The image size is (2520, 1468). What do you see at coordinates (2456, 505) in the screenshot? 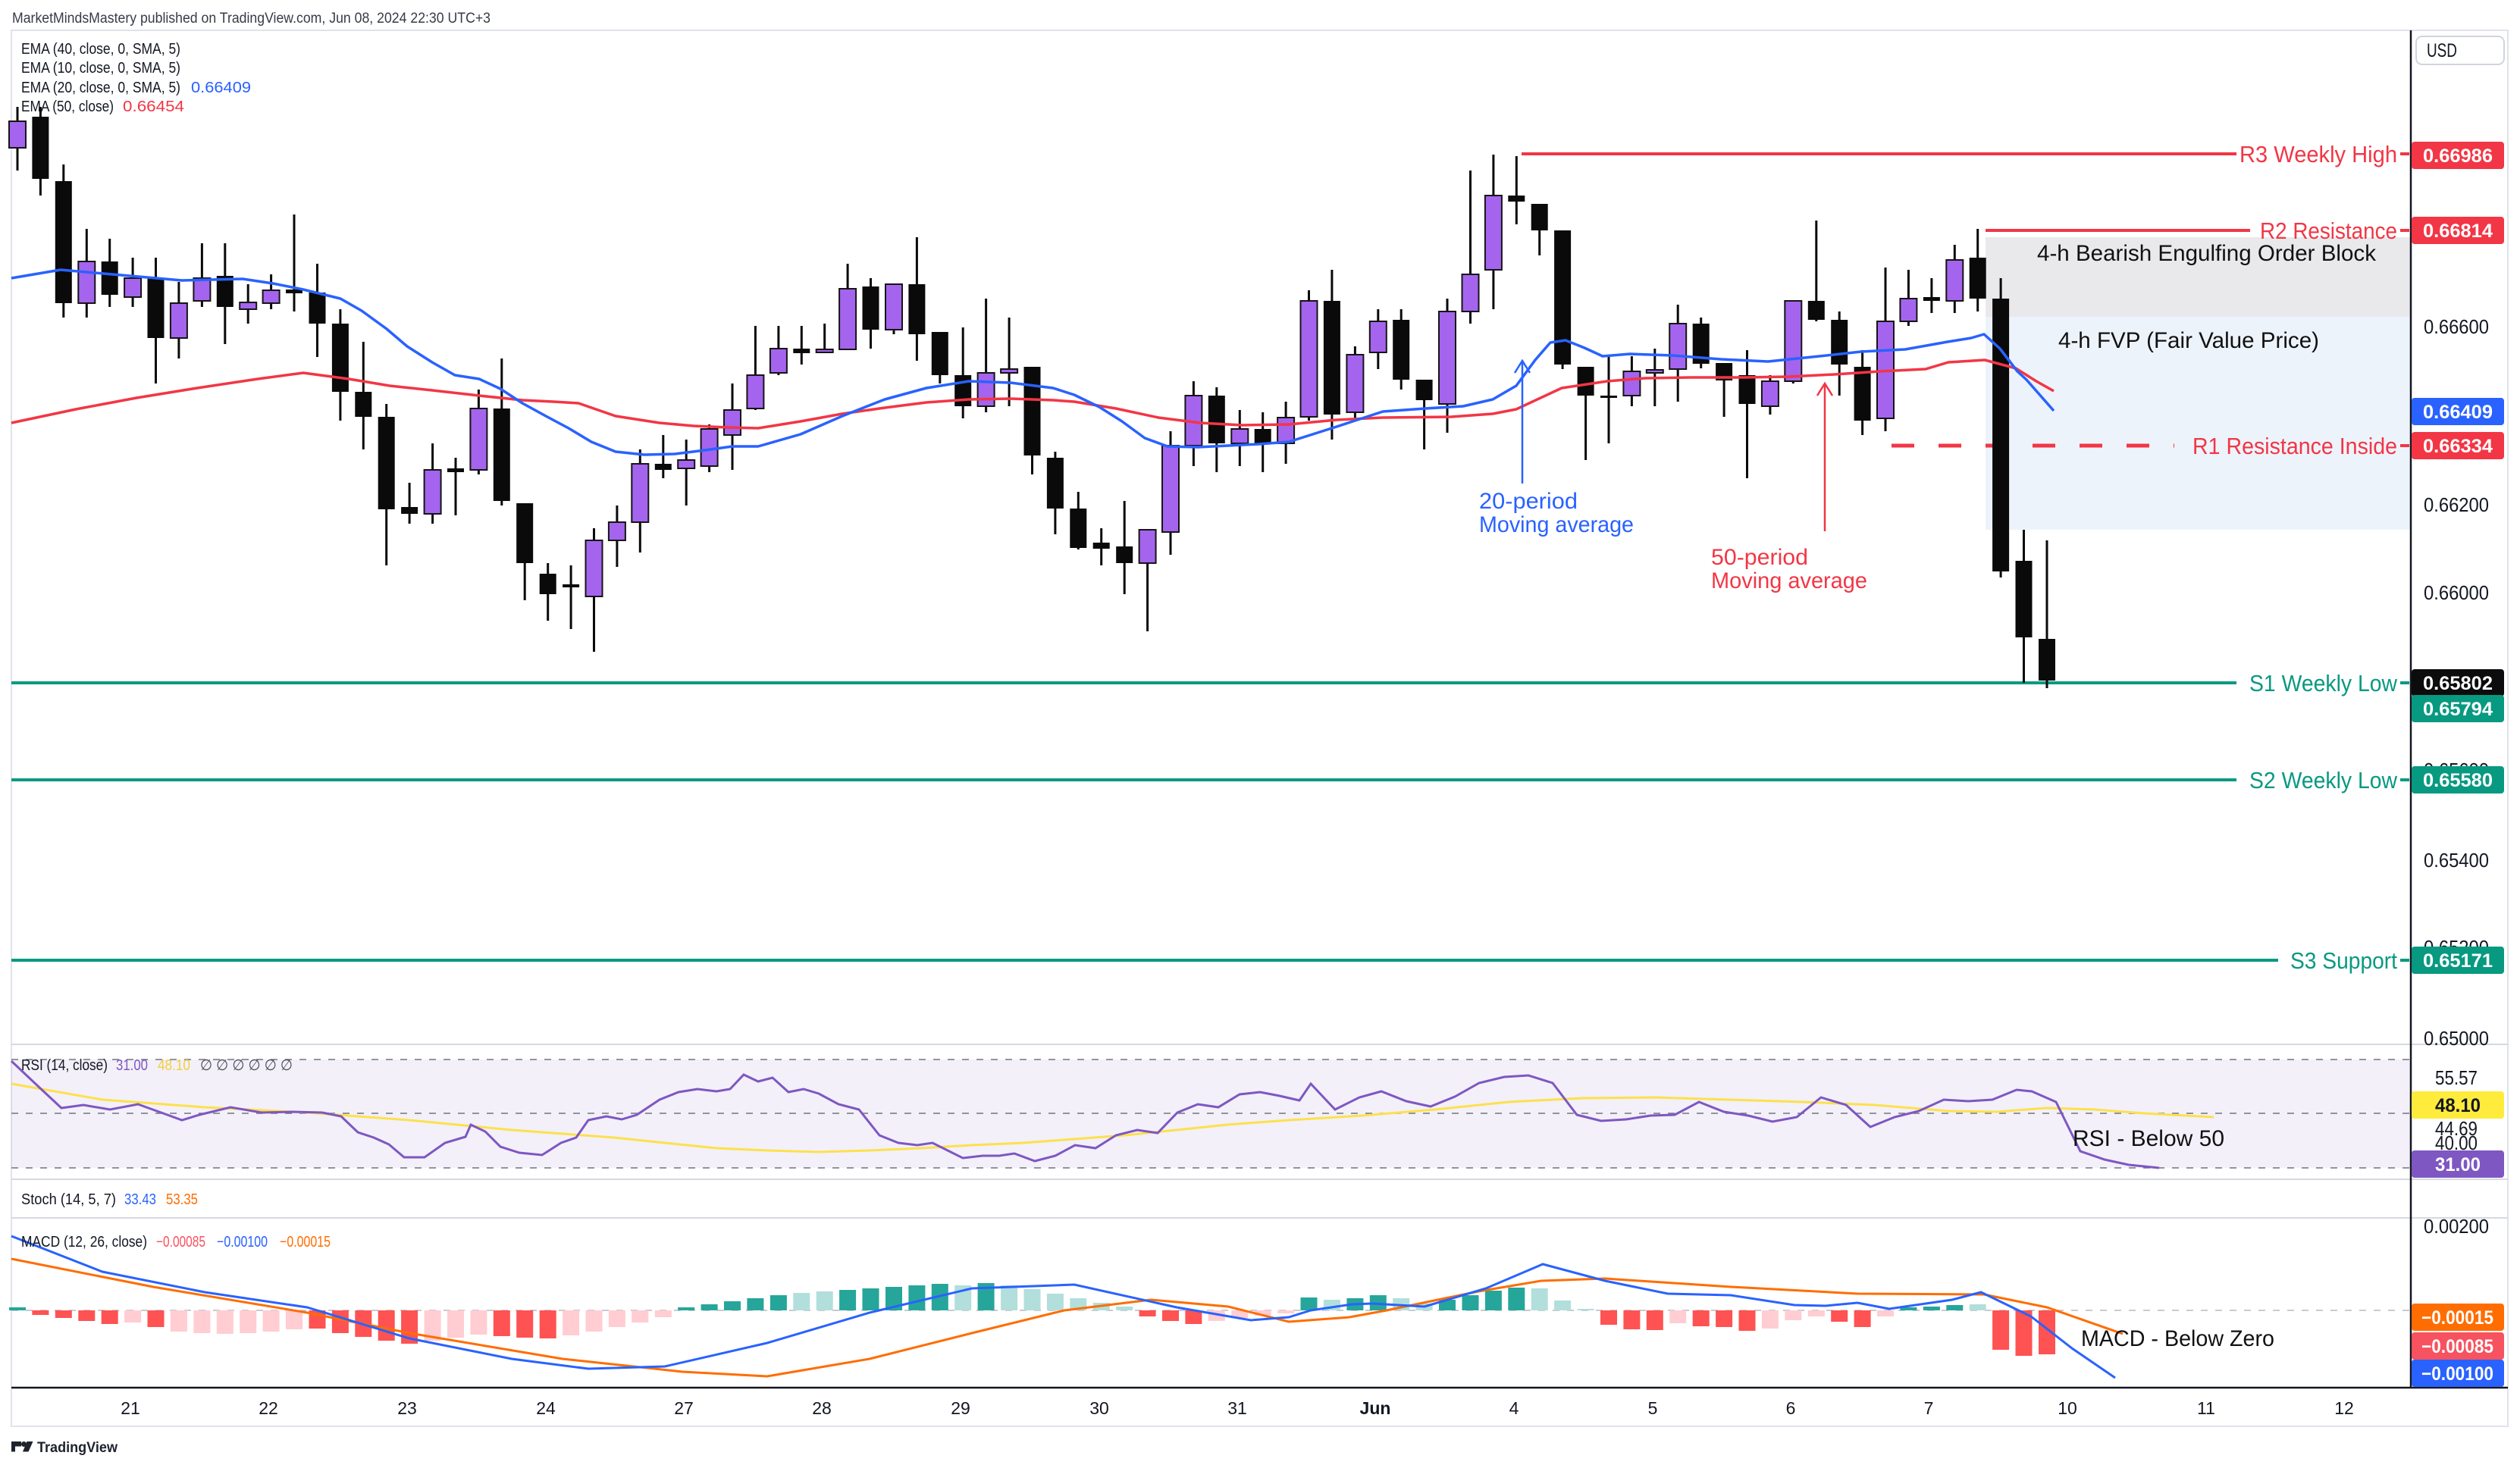
I see `svg-text: 0.66200` at bounding box center [2456, 505].